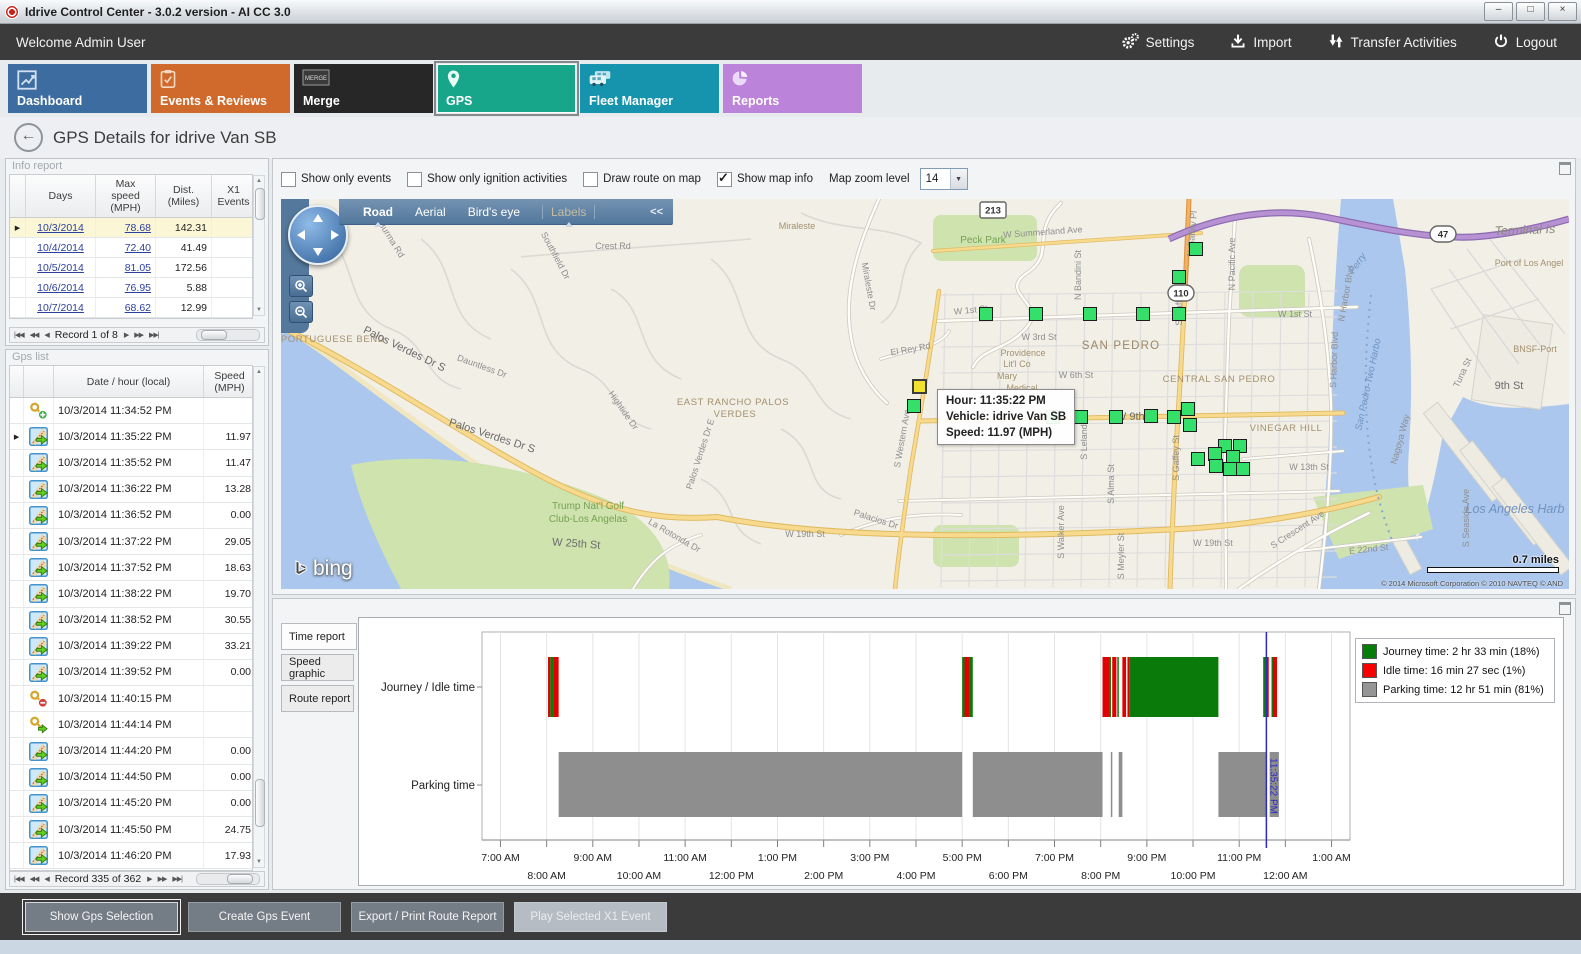 The width and height of the screenshot is (1581, 954). I want to click on map-style-labels: Labels, so click(569, 215).